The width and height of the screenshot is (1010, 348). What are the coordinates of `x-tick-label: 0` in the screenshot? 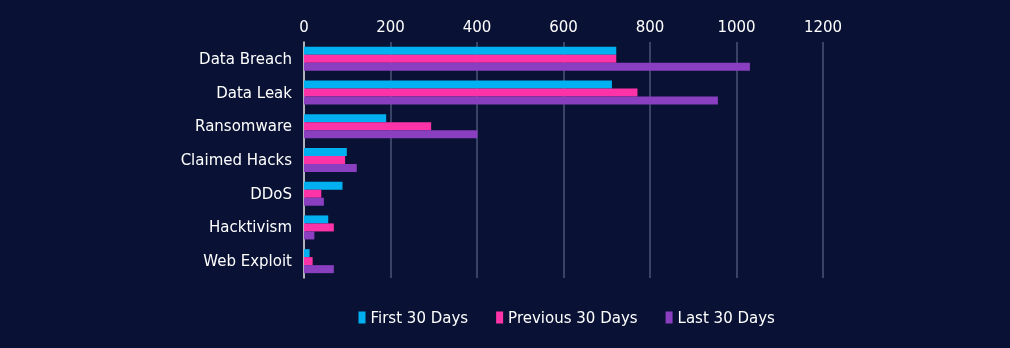 It's located at (304, 26).